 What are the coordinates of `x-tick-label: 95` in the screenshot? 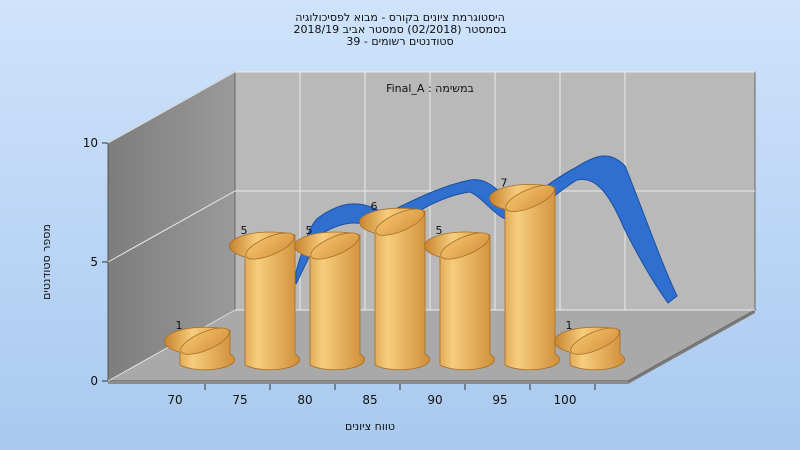 It's located at (499, 400).